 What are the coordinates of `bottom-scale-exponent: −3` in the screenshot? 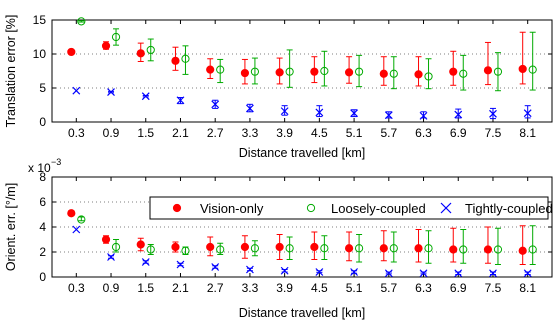 It's located at (56, 162).